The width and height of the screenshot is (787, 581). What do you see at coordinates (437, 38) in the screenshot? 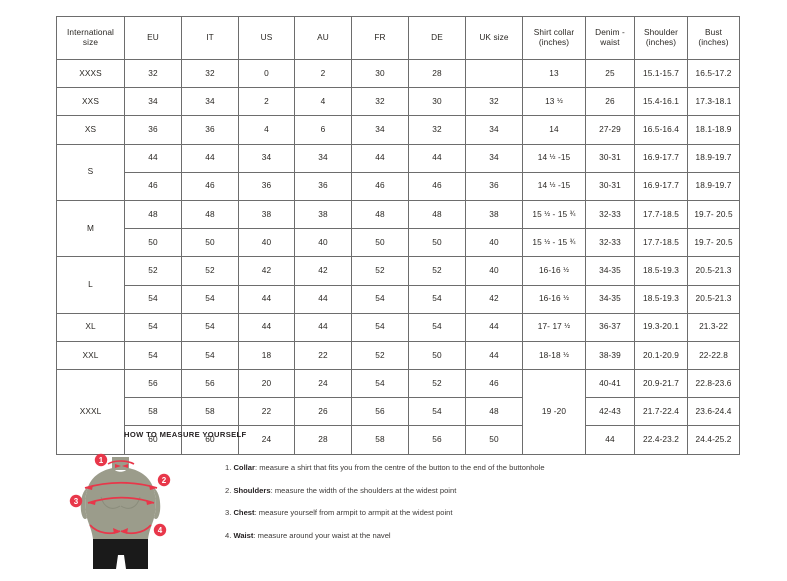
I see `column-header-de: DE` at bounding box center [437, 38].